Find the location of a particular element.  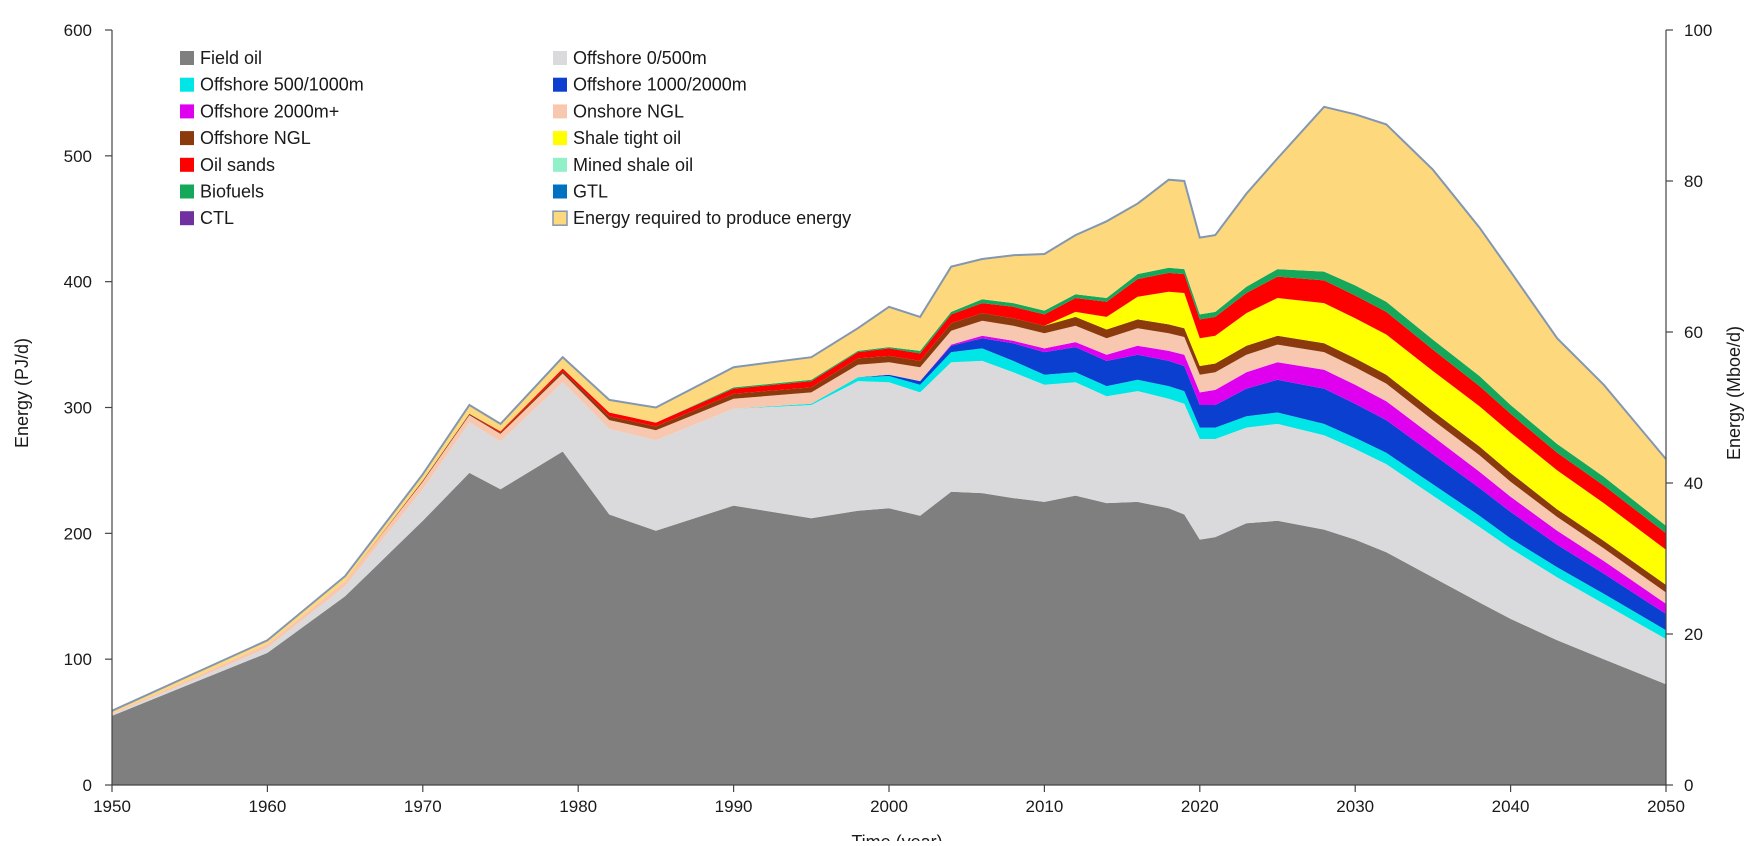

legend-item-gtl: GTL is located at coordinates (580, 192).